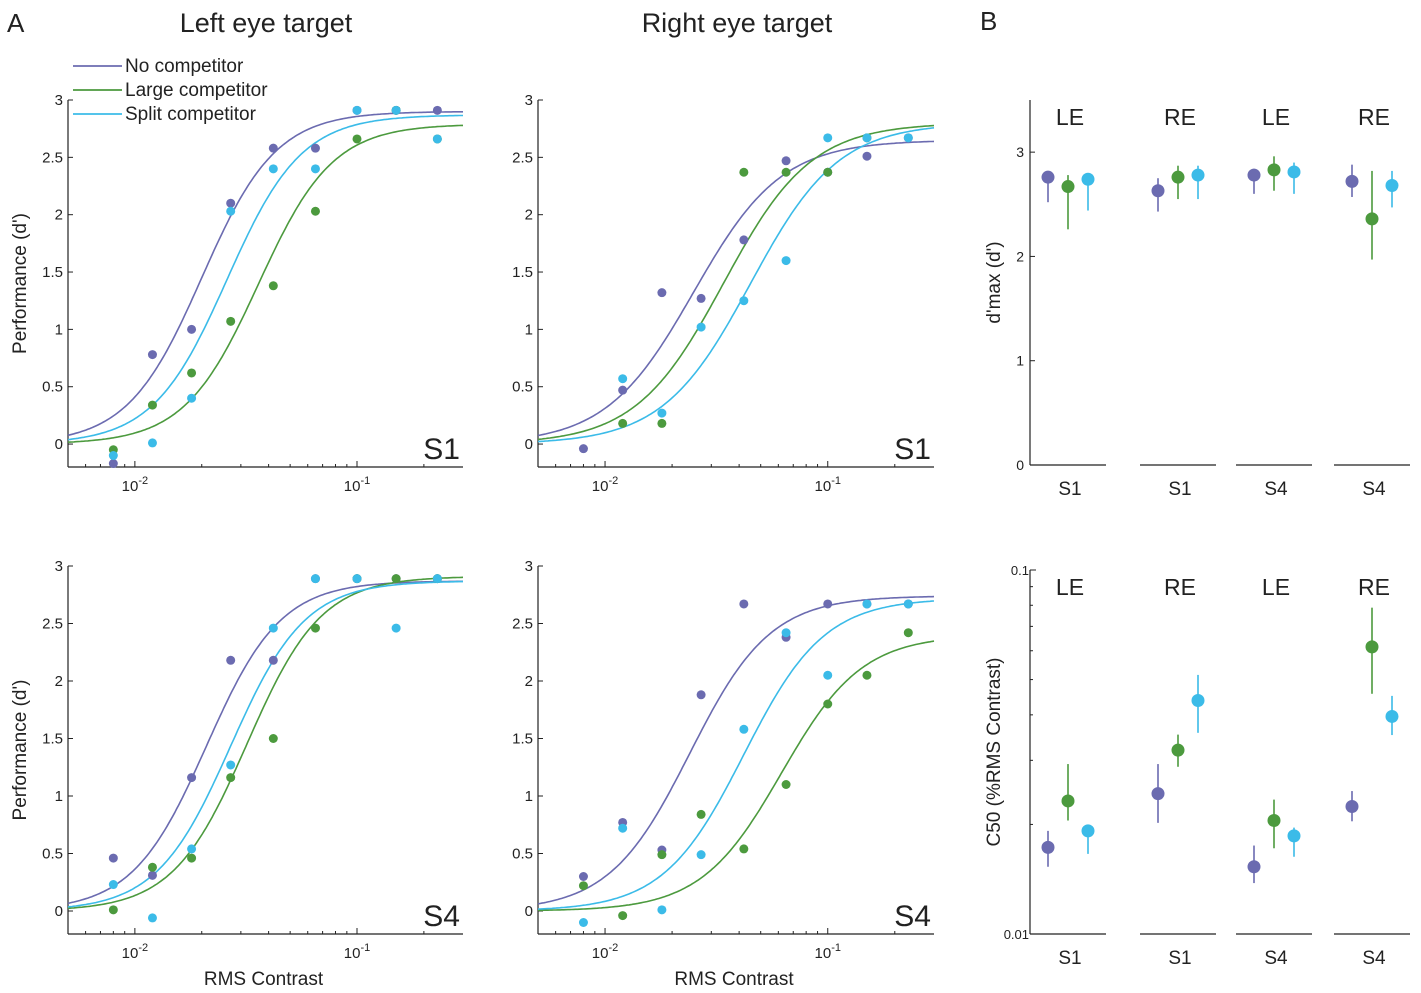  I want to click on y-tick-label: 0.5, so click(522, 387).